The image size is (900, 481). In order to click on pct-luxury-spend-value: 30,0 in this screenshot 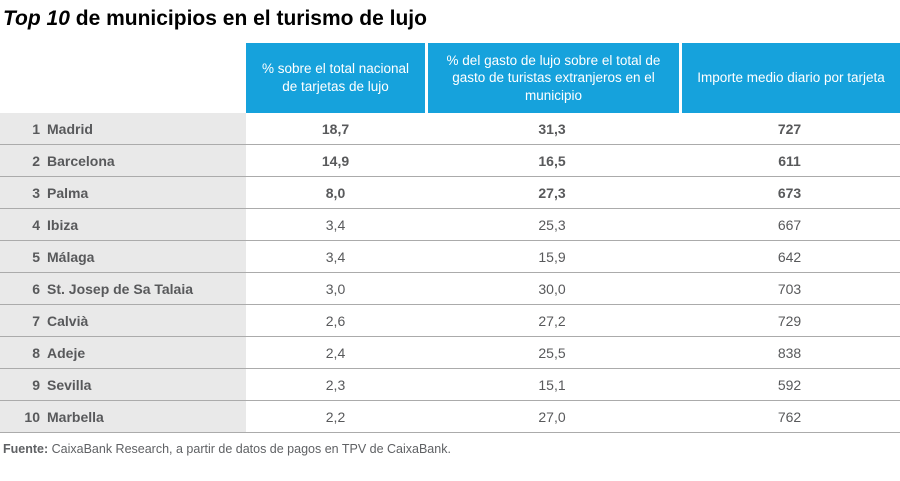, I will do `click(552, 289)`.